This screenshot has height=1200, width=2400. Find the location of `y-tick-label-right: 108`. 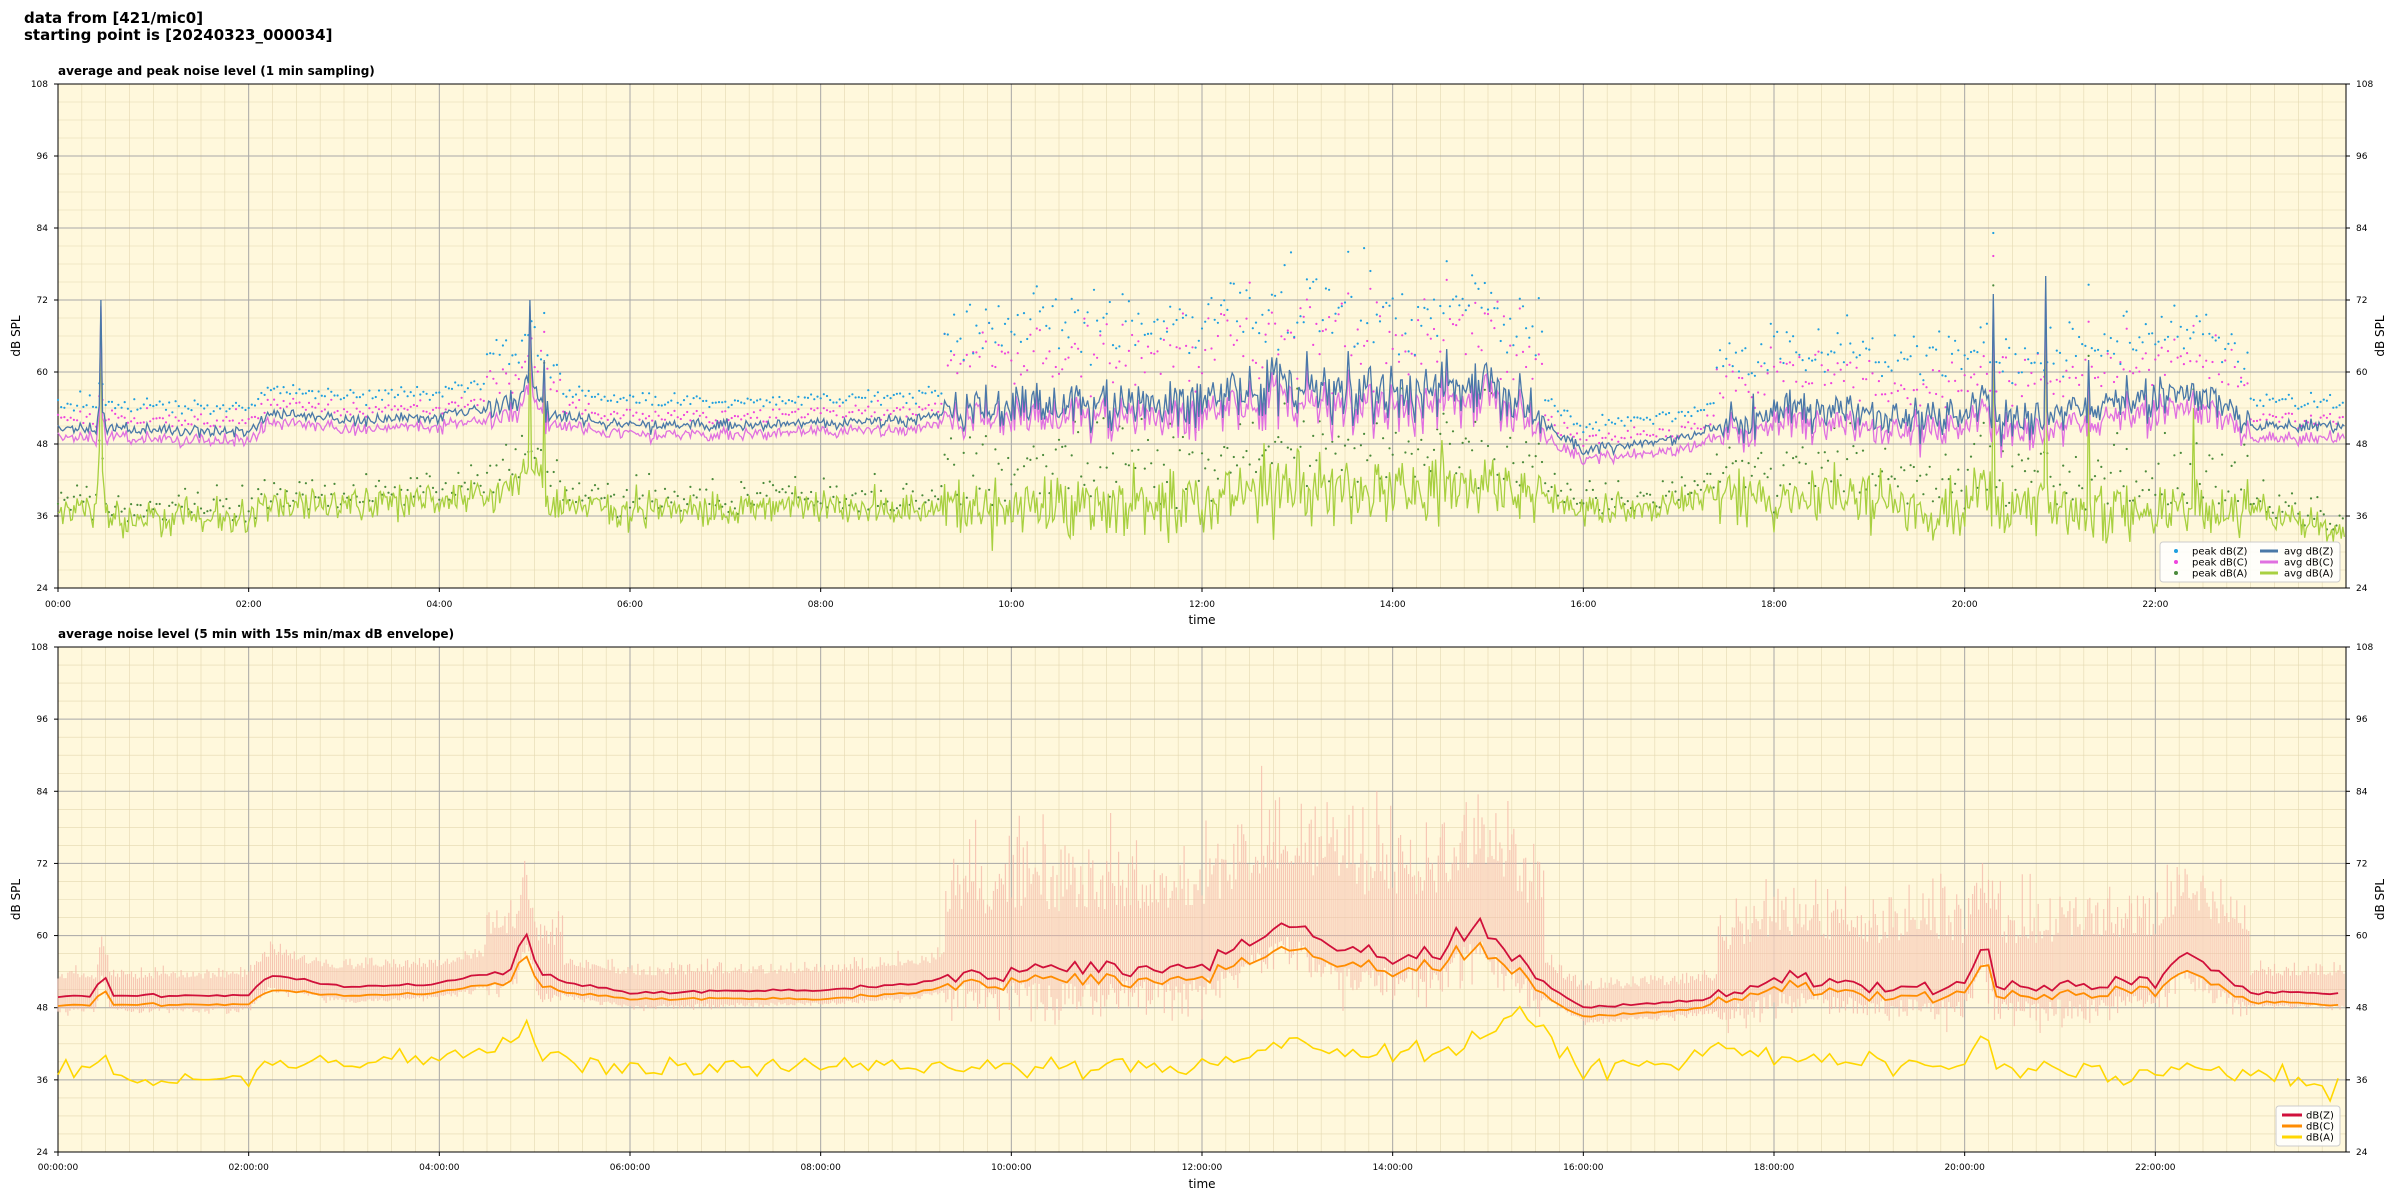

y-tick-label-right: 108 is located at coordinates (2364, 648).